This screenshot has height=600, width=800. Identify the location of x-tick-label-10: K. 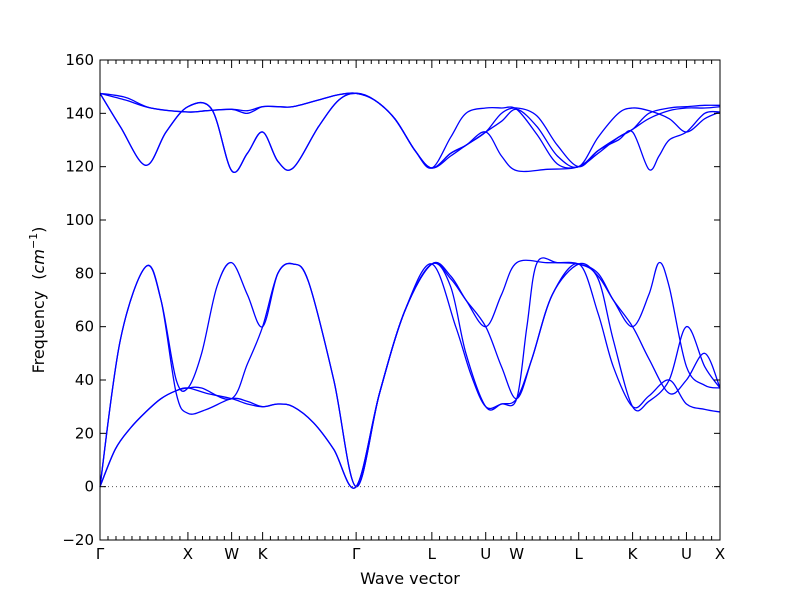
(633, 554).